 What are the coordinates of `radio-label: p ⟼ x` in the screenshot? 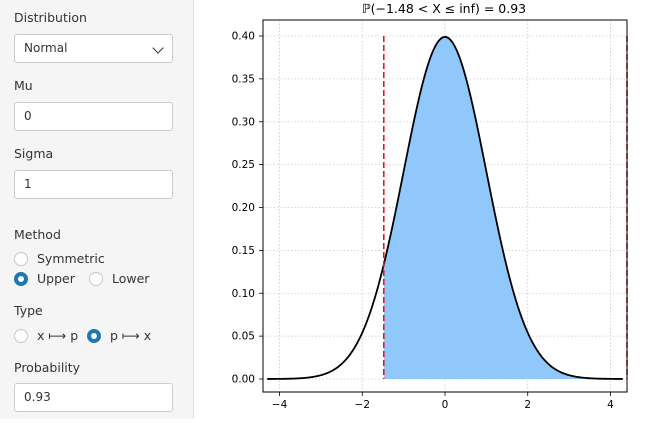 It's located at (131, 335).